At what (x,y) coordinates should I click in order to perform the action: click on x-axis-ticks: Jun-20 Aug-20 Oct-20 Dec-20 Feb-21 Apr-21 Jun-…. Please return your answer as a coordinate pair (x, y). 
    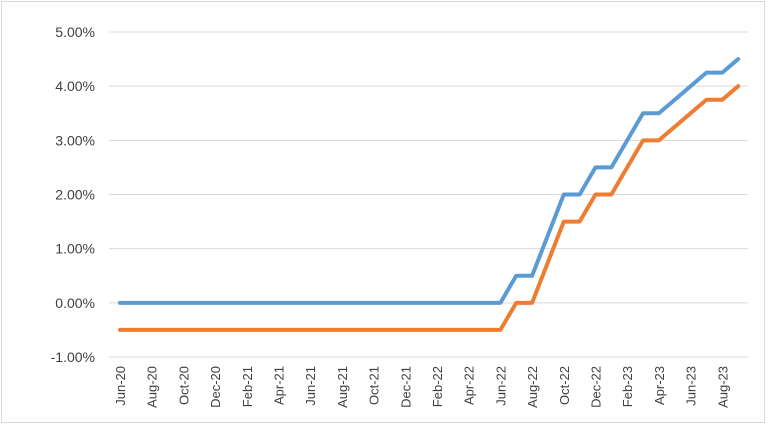
    Looking at the image, I should click on (421, 387).